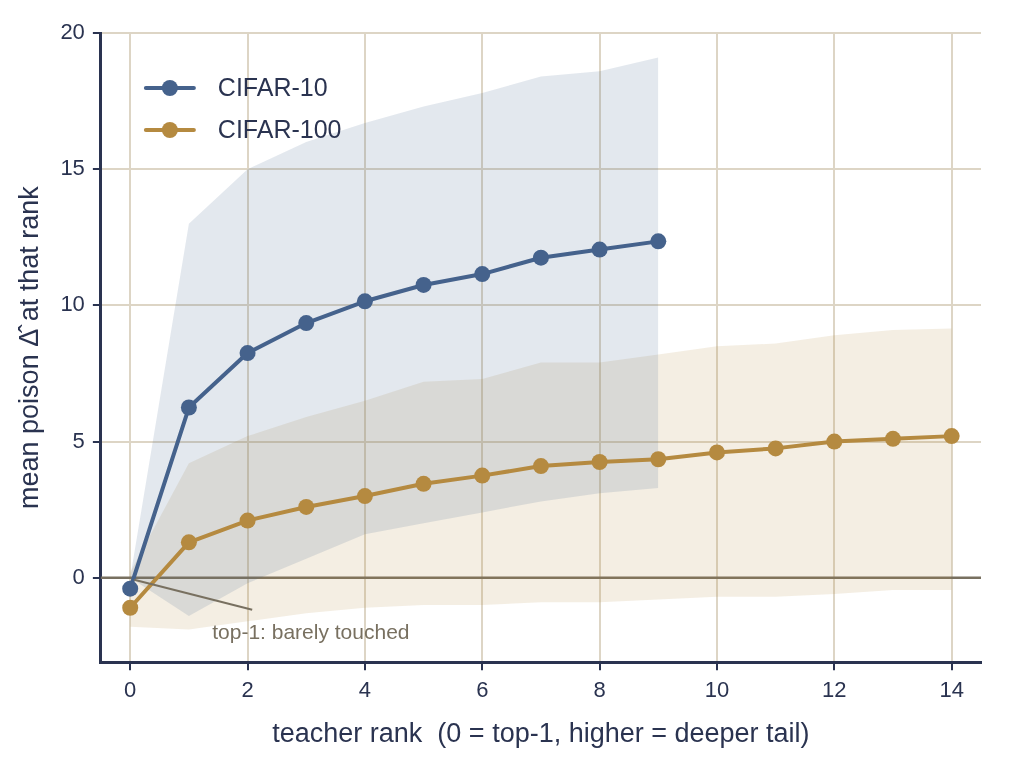 This screenshot has height=765, width=1009. Describe the element at coordinates (482, 690) in the screenshot. I see `x-tick-label: 6` at that location.